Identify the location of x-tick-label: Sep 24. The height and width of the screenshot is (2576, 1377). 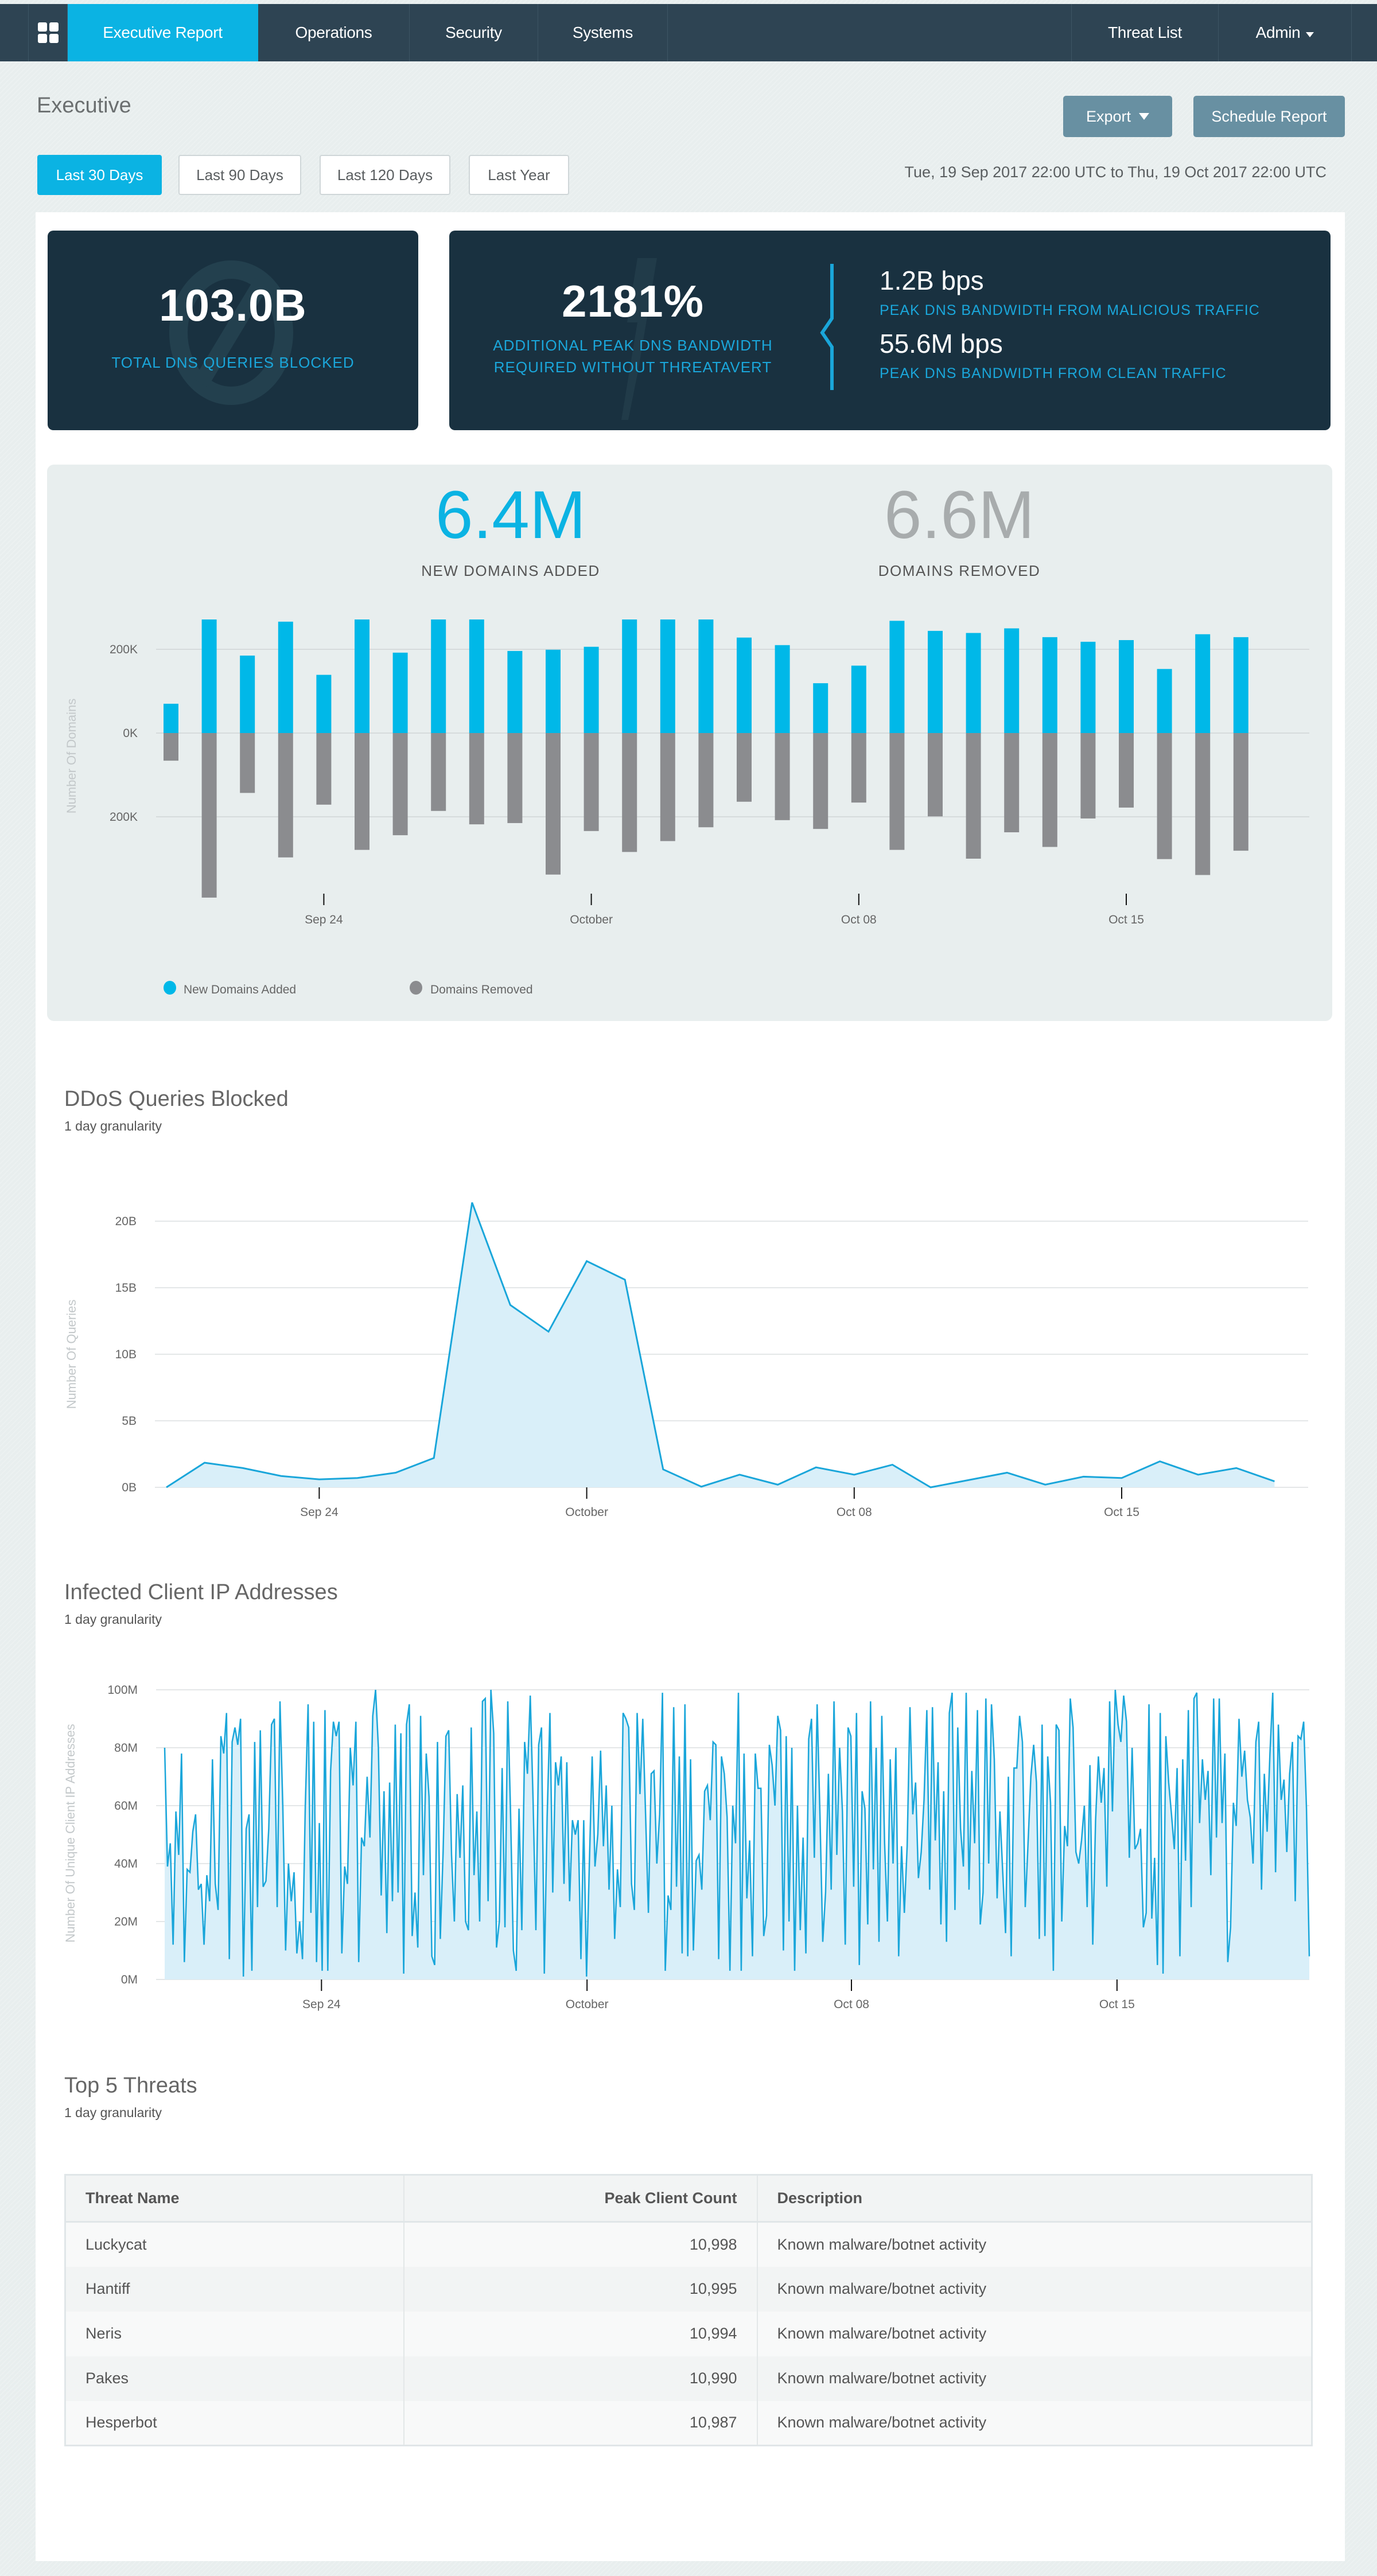
(324, 919).